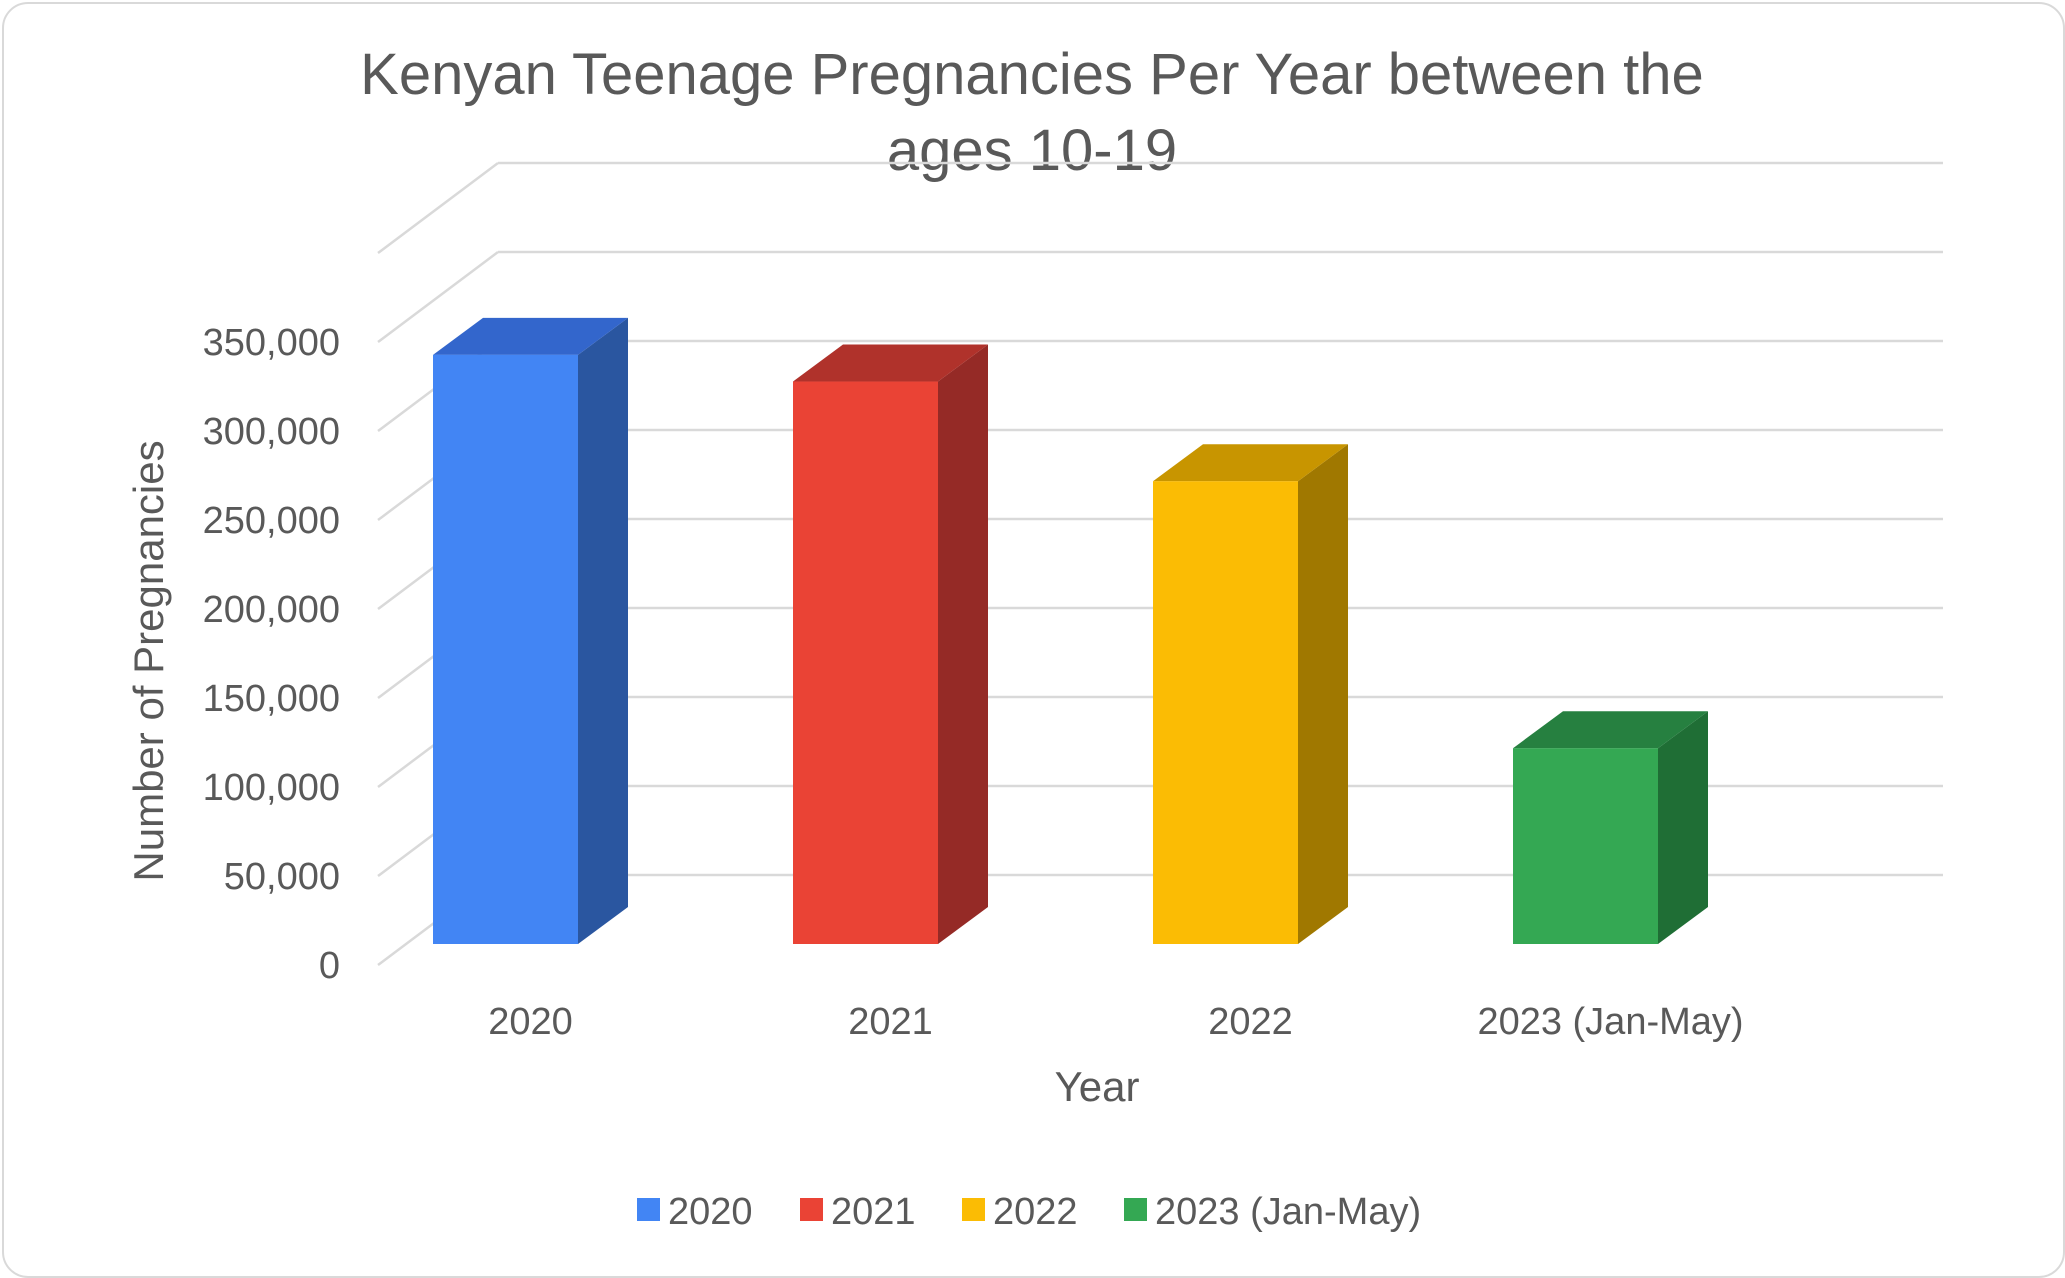  I want to click on y-tick-label: 150,000, so click(271, 699).